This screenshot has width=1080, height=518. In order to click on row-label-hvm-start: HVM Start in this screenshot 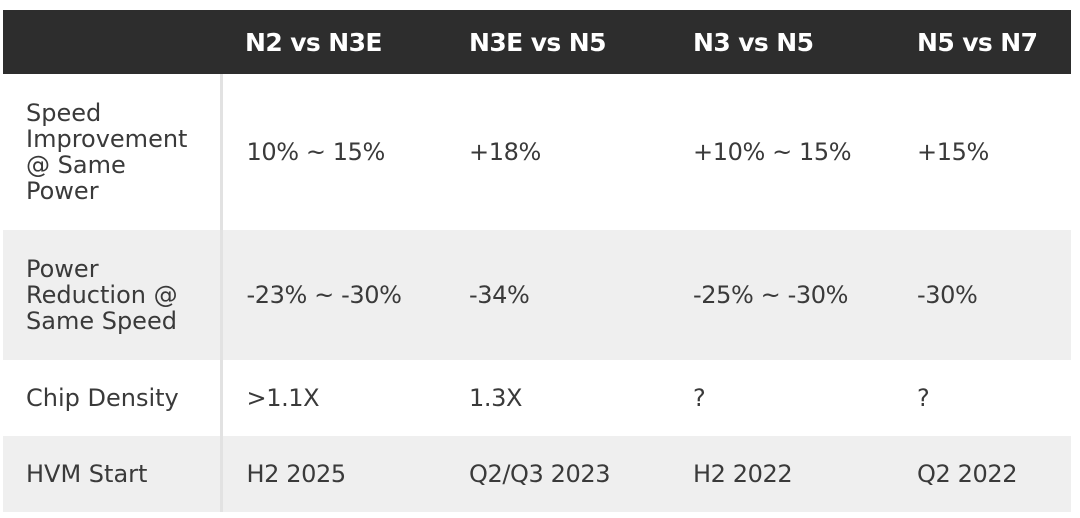, I will do `click(113, 474)`.